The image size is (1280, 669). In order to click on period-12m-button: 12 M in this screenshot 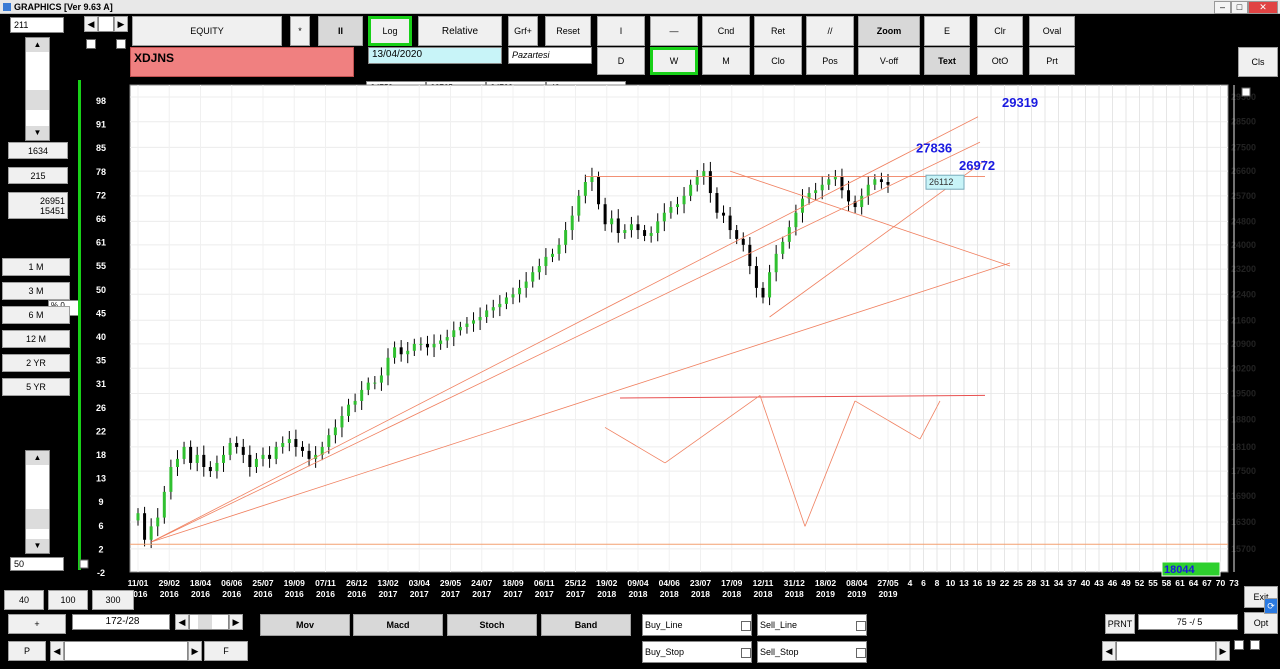, I will do `click(36, 339)`.